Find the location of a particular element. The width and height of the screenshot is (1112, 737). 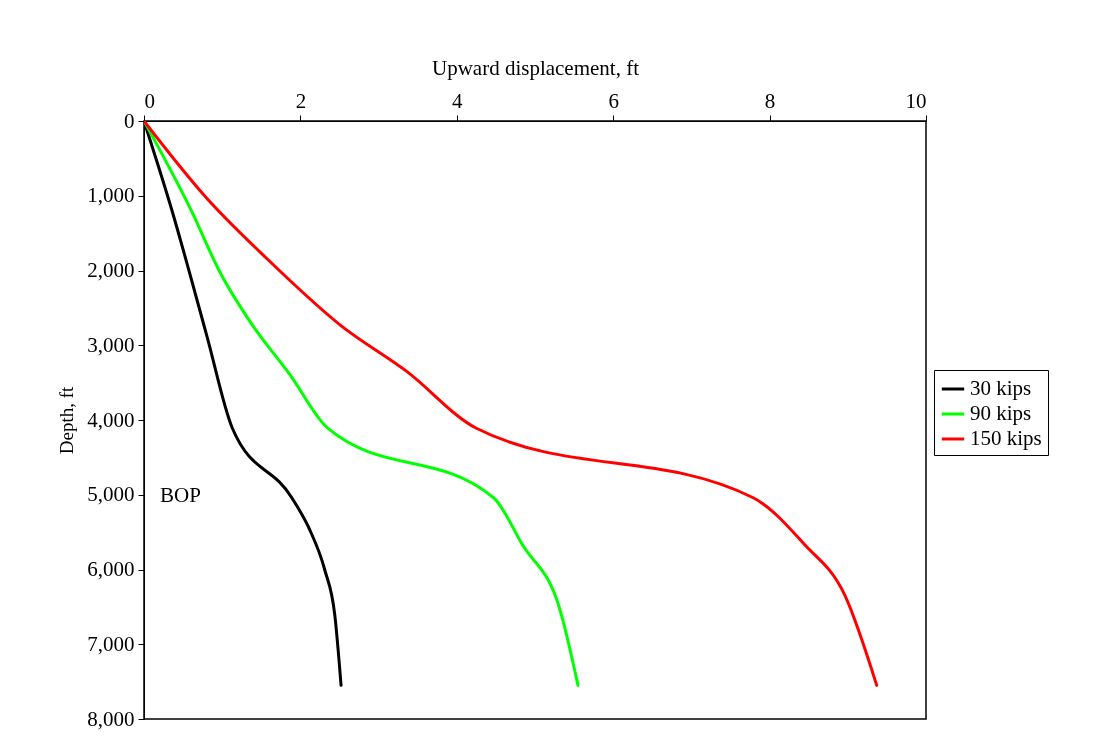

legend-label: 30 kips is located at coordinates (1001, 388).